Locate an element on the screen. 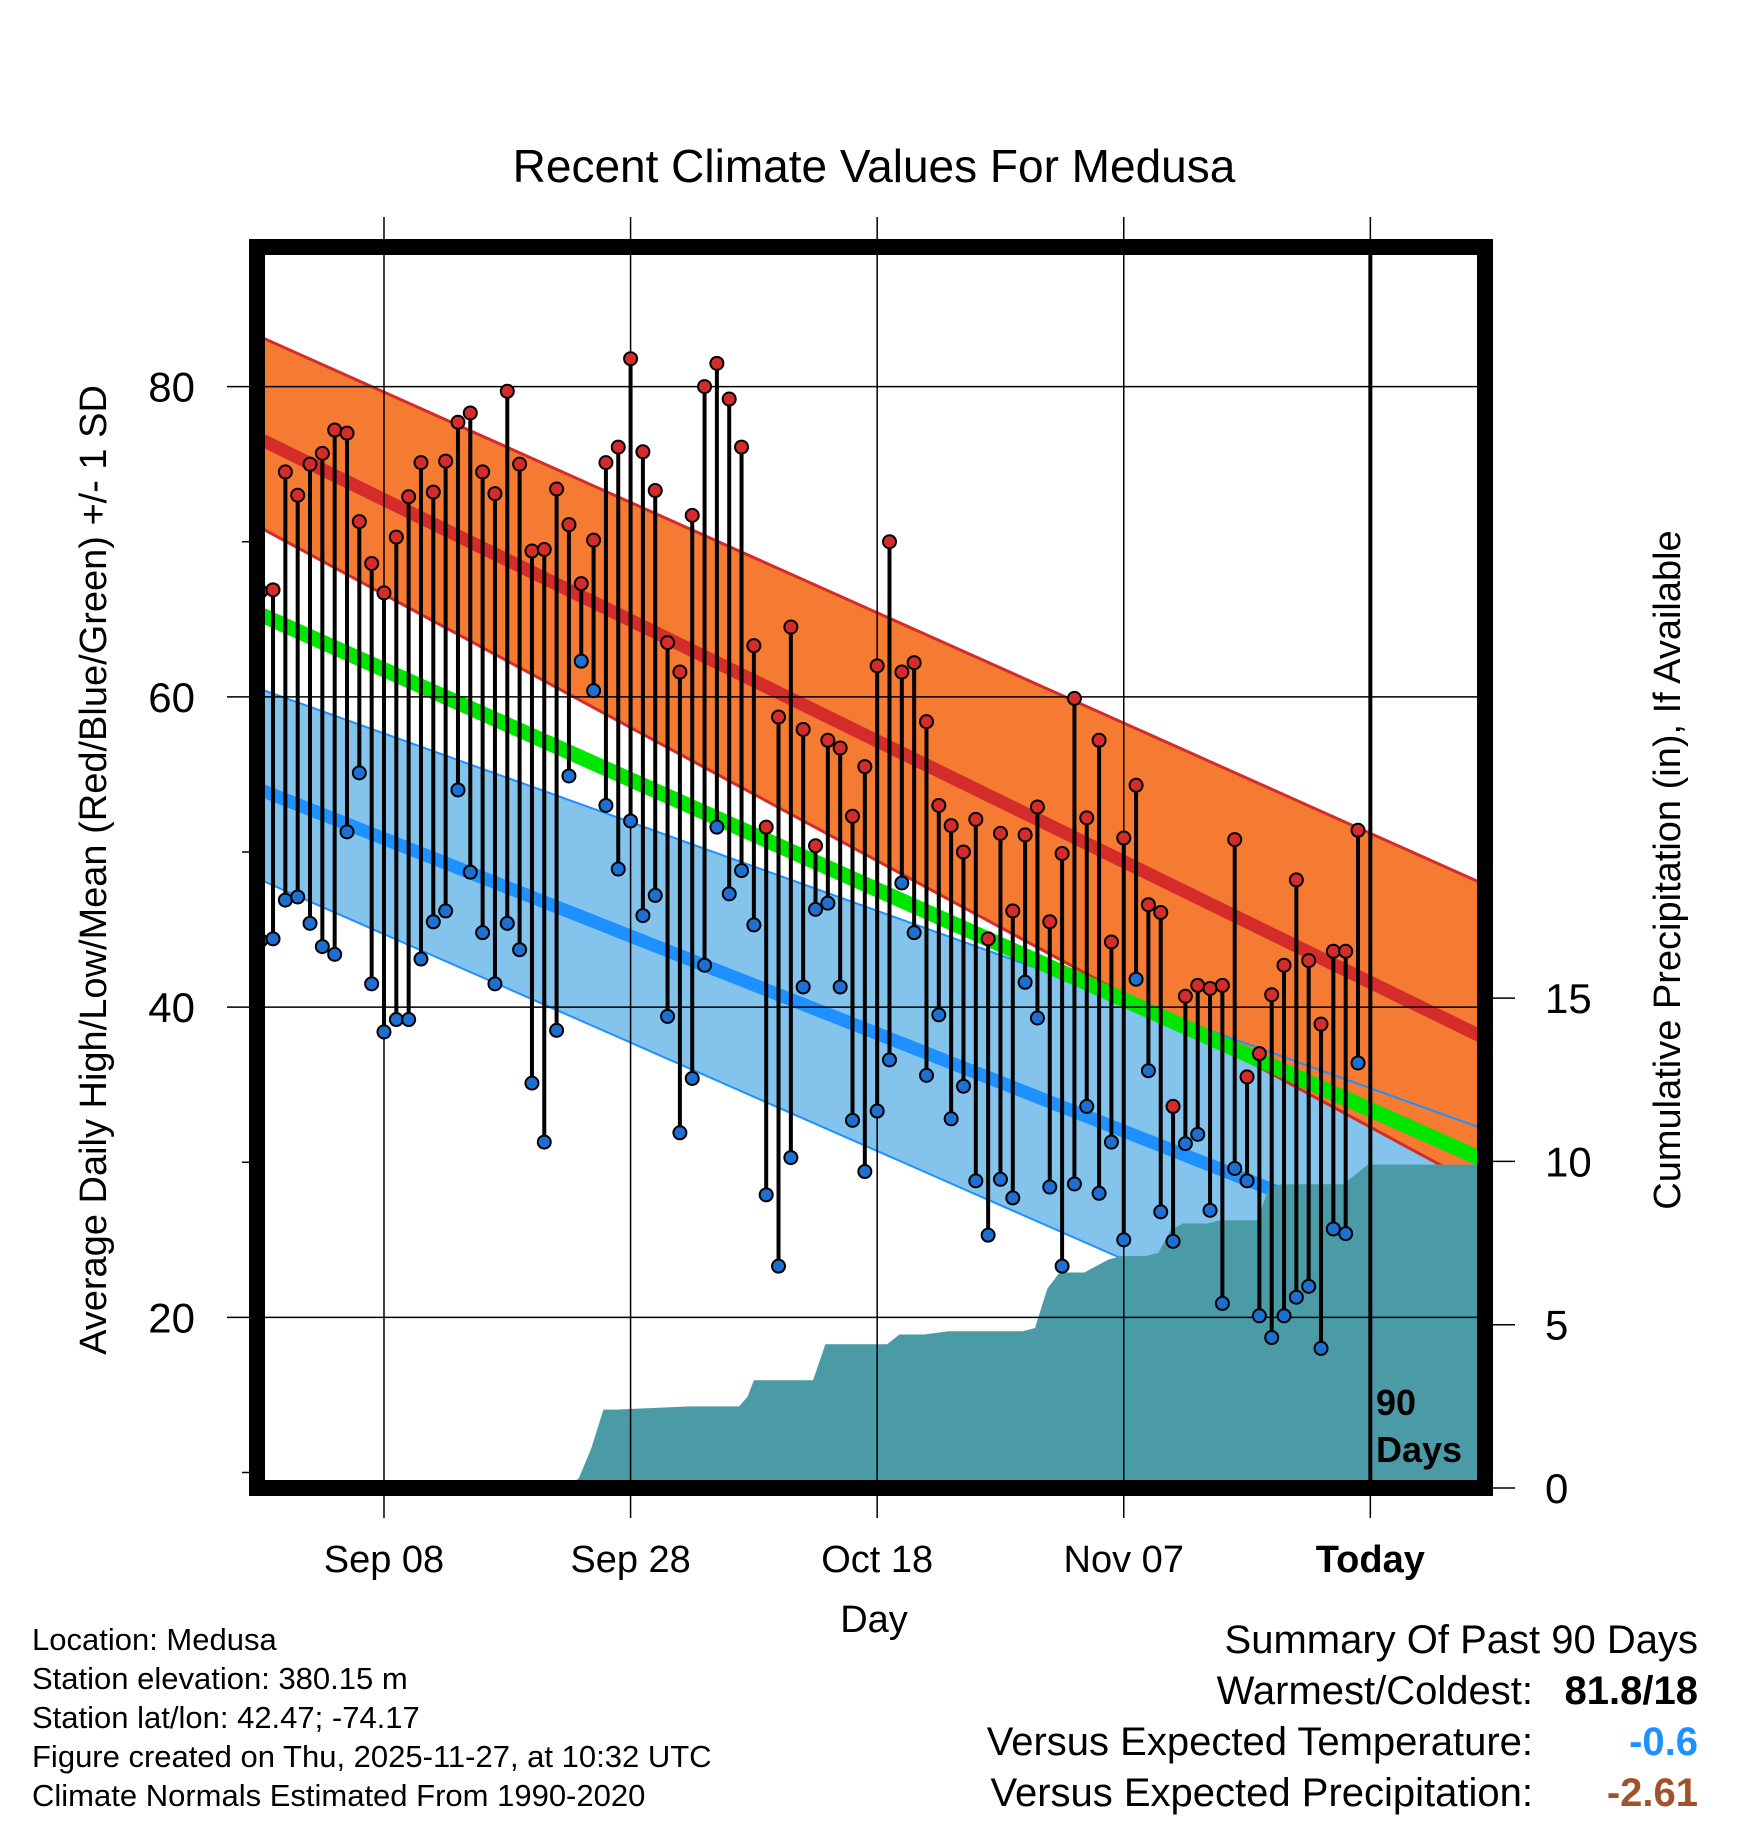 Image resolution: width=1748 pixels, height=1828 pixels. summary-precip-row: Versus Expected Precipitation: -2.61 is located at coordinates (1342, 1796).